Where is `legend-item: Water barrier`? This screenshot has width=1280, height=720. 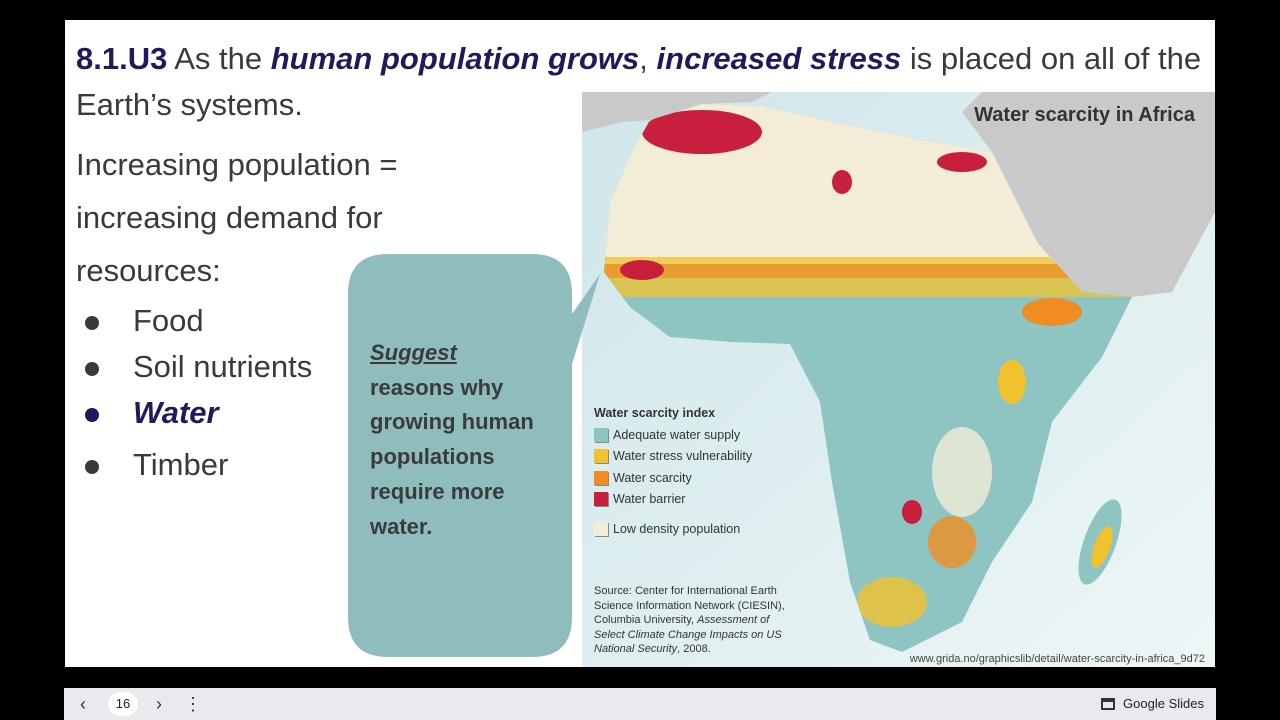 legend-item: Water barrier is located at coordinates (673, 500).